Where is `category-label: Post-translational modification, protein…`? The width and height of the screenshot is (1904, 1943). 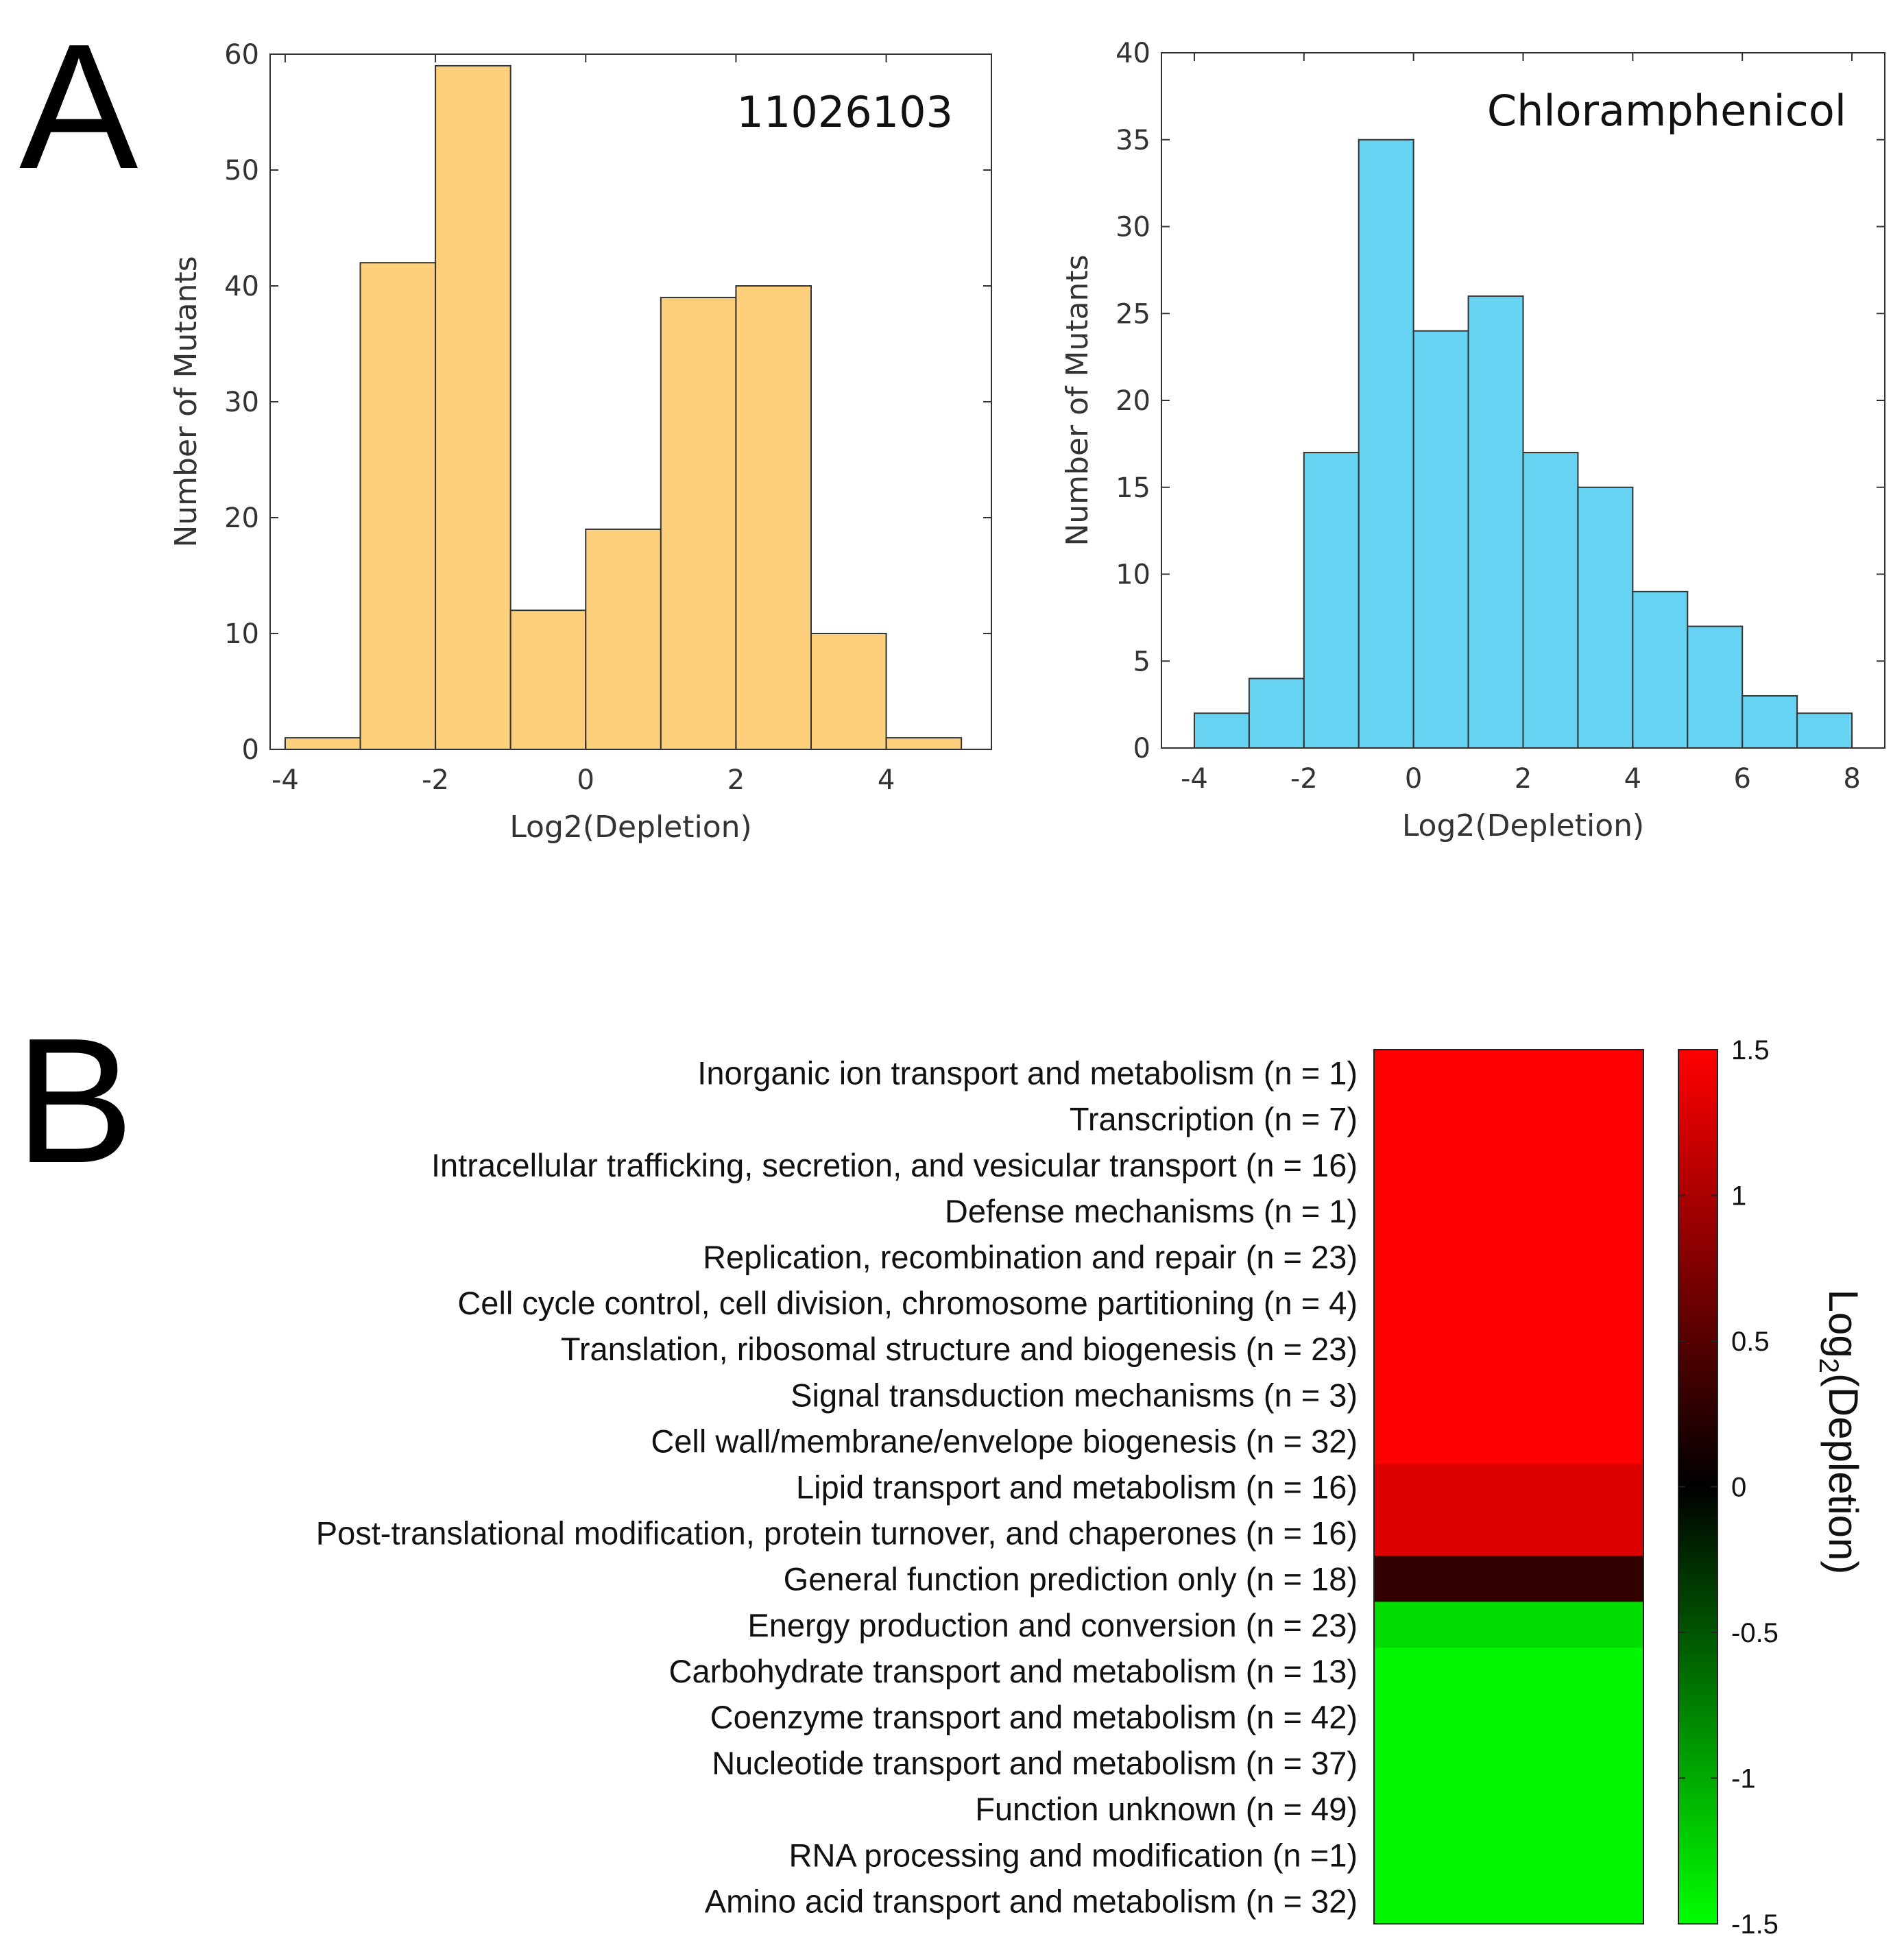
category-label: Post-translational modification, protein… is located at coordinates (837, 1533).